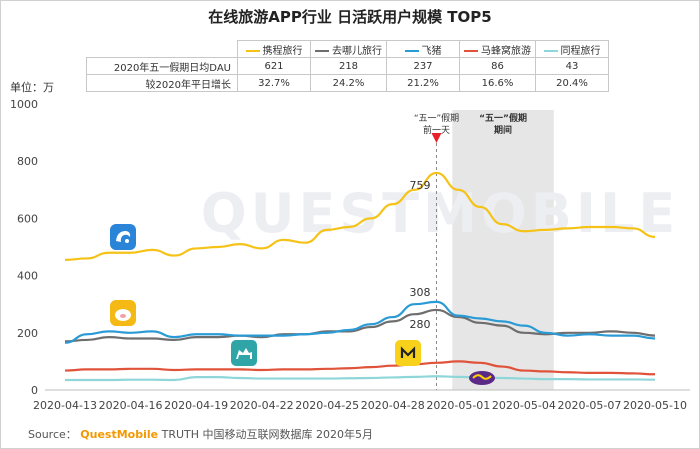  Describe the element at coordinates (440, 213) in the screenshot. I see `watermark-text: QUESTMOBILE` at that location.